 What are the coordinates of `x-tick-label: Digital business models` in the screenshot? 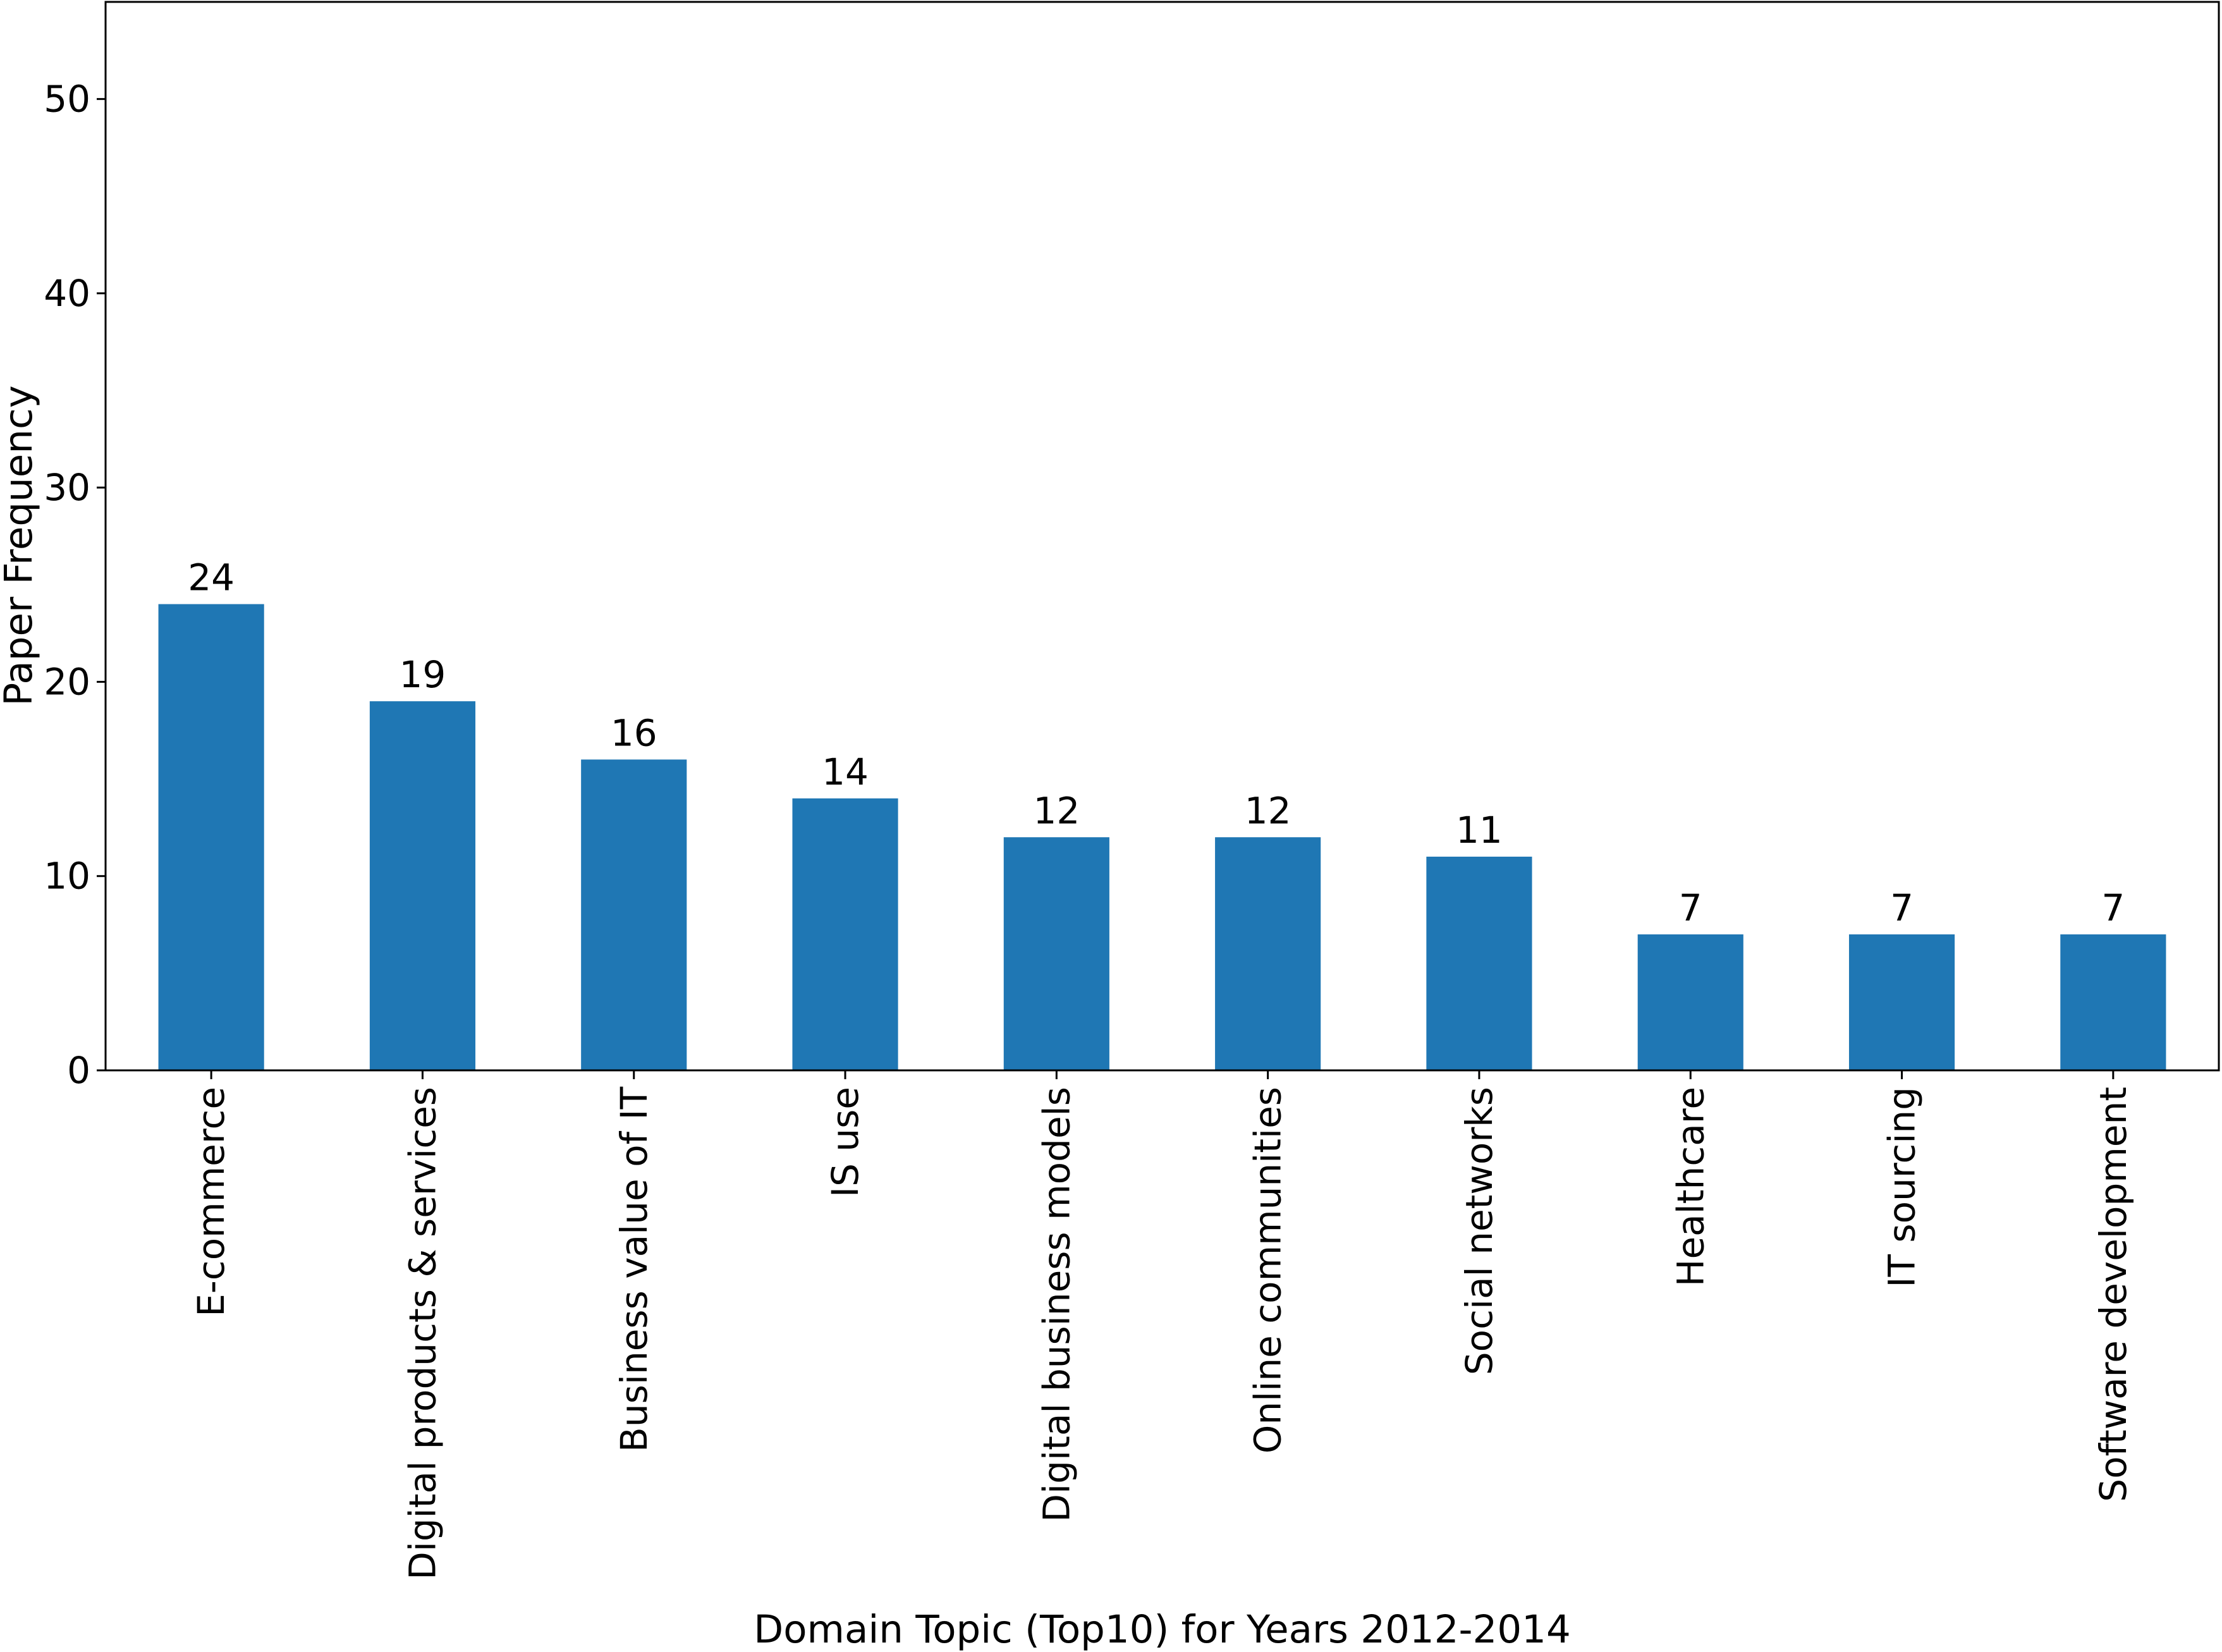 It's located at (1056, 1304).